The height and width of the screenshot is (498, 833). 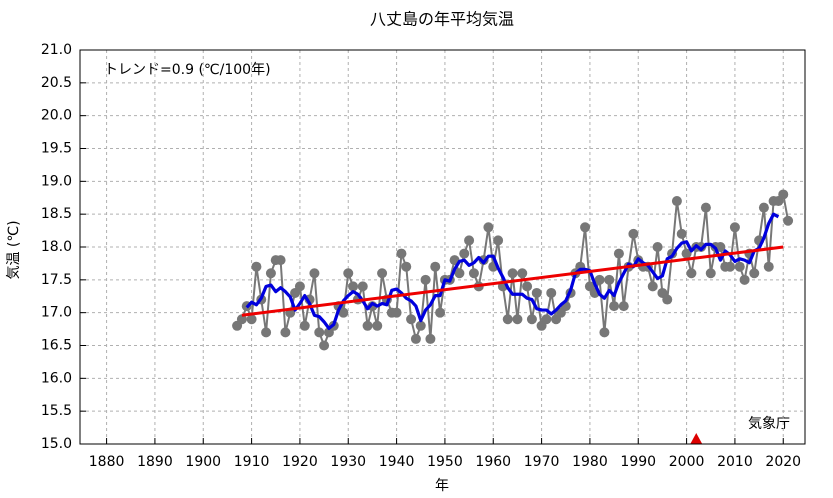 What do you see at coordinates (56, 50) in the screenshot?
I see `y-tick-label: 21.0` at bounding box center [56, 50].